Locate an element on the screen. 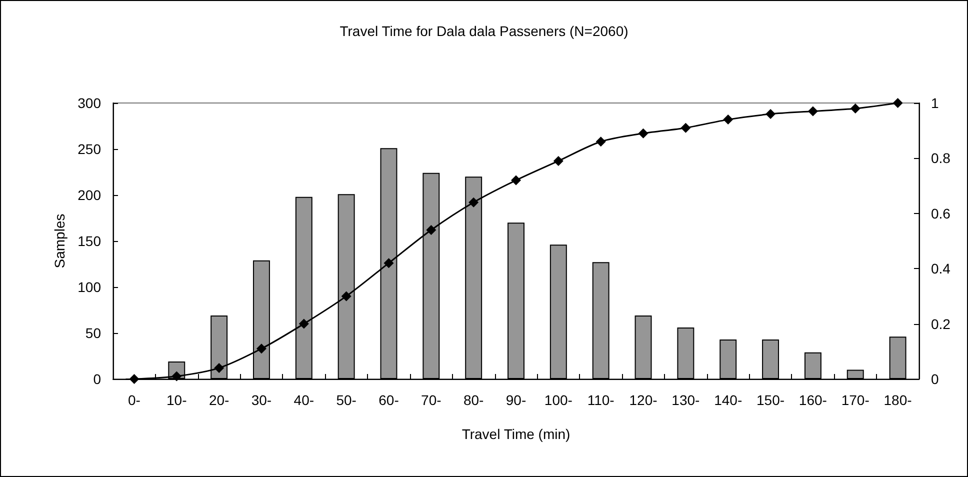  chart-title: Travel Time for Dala dala Passeners (N=2060) is located at coordinates (484, 31).